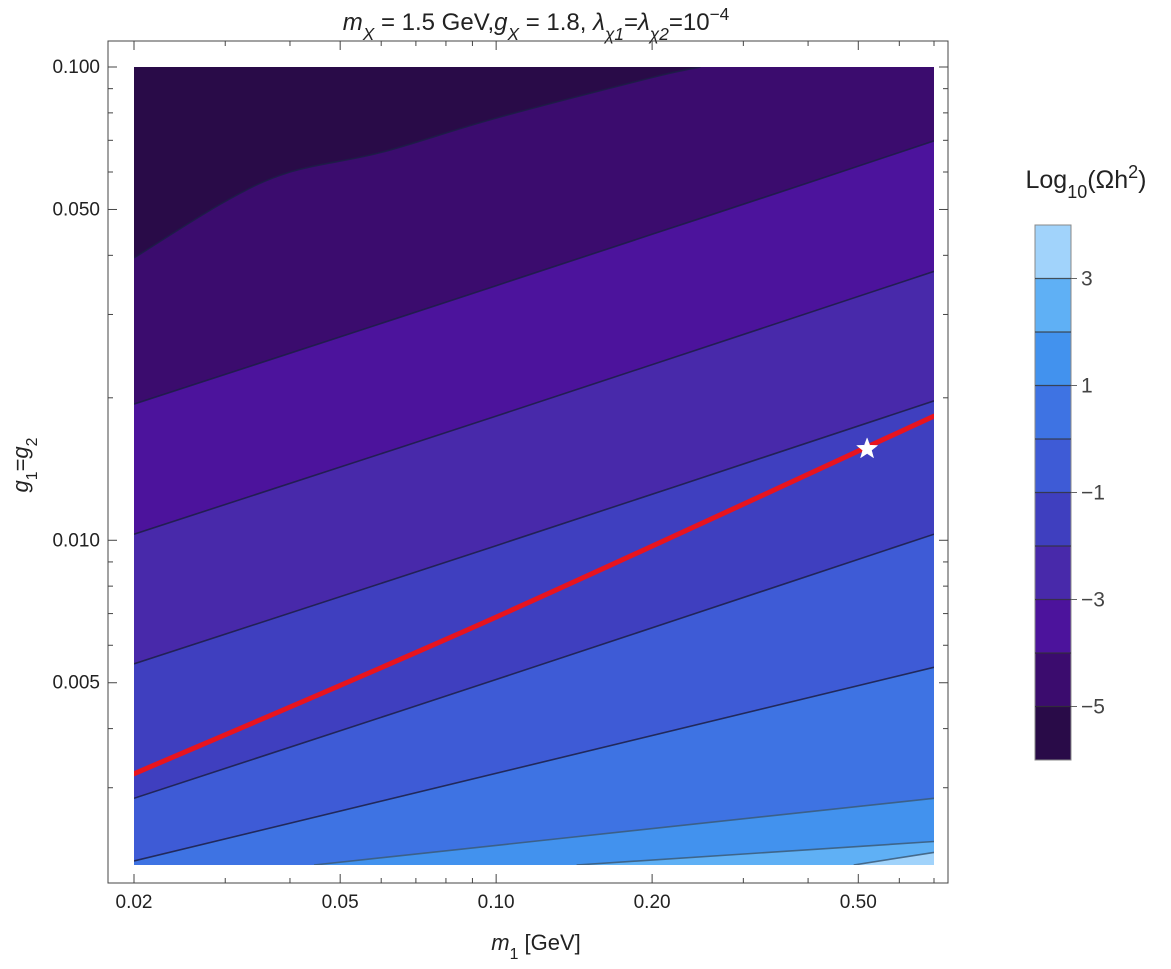  What do you see at coordinates (652, 902) in the screenshot?
I see `x-tick-label: 0.20` at bounding box center [652, 902].